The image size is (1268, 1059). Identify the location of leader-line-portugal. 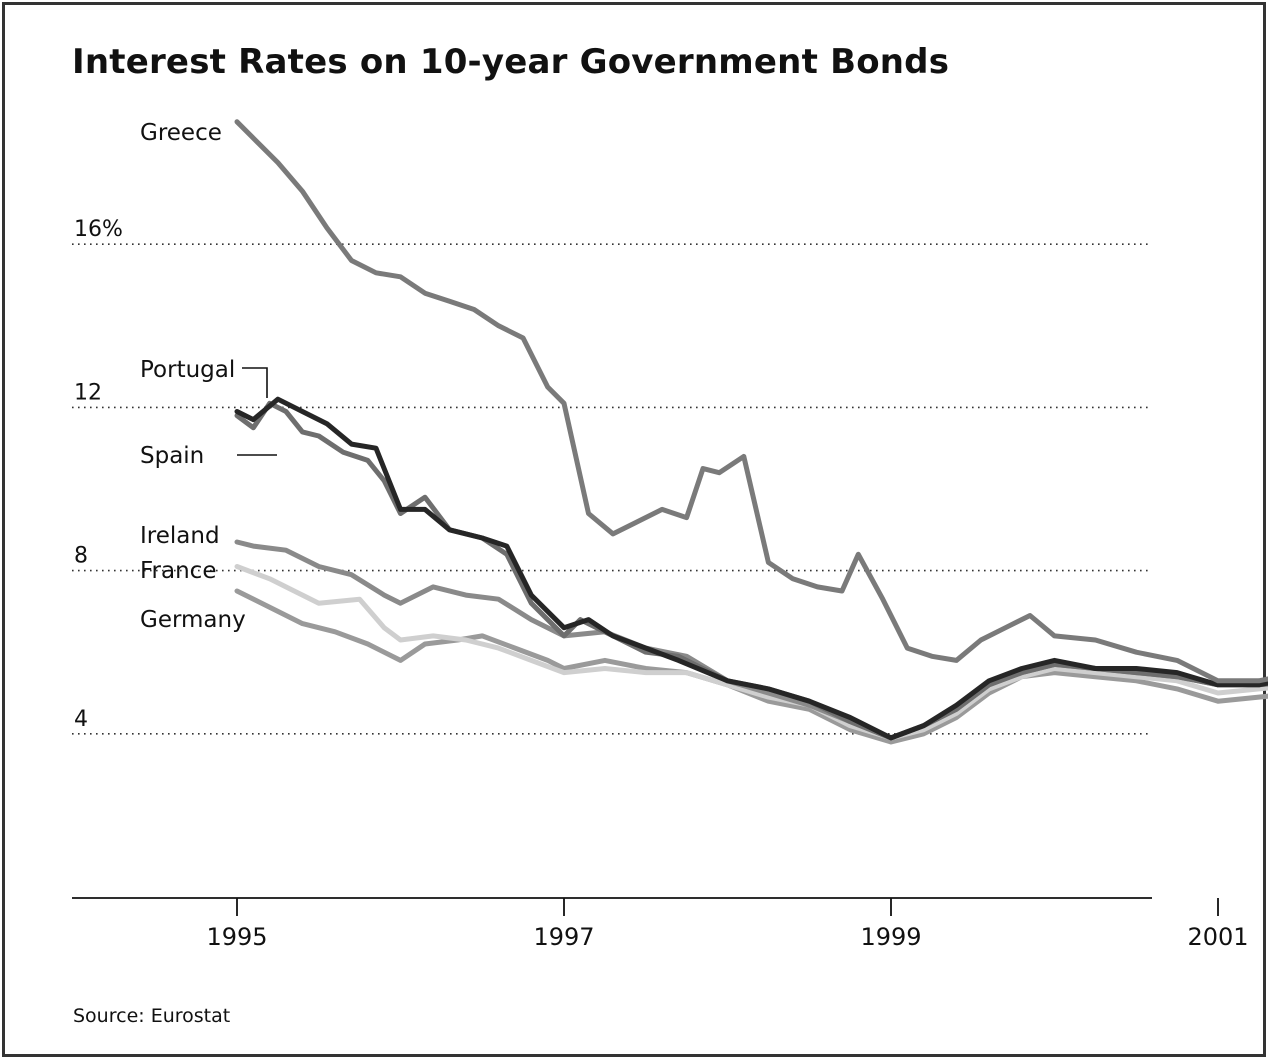
(255, 382).